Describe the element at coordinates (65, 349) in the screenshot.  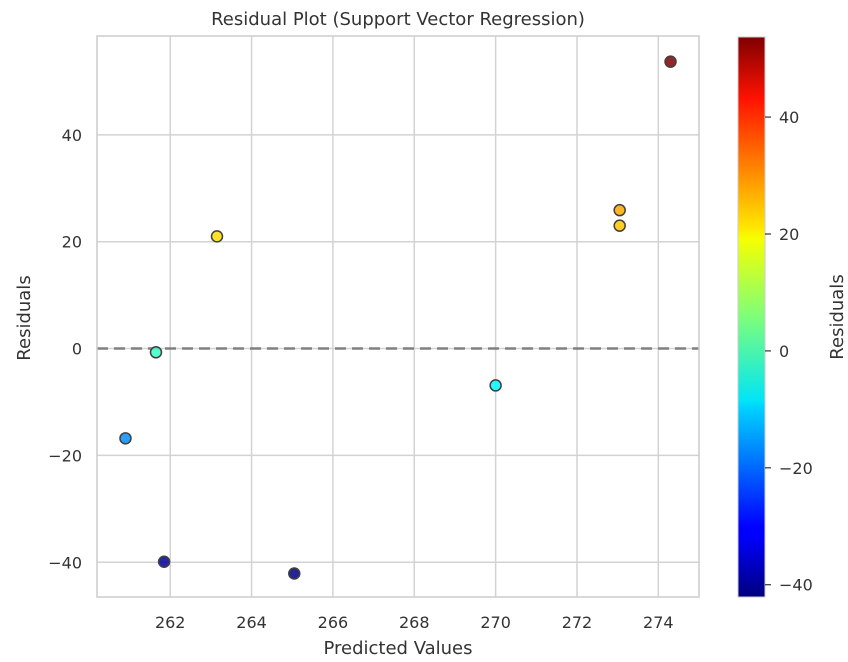
I see `y-axis-ticks: −40 −20 0 20 40` at that location.